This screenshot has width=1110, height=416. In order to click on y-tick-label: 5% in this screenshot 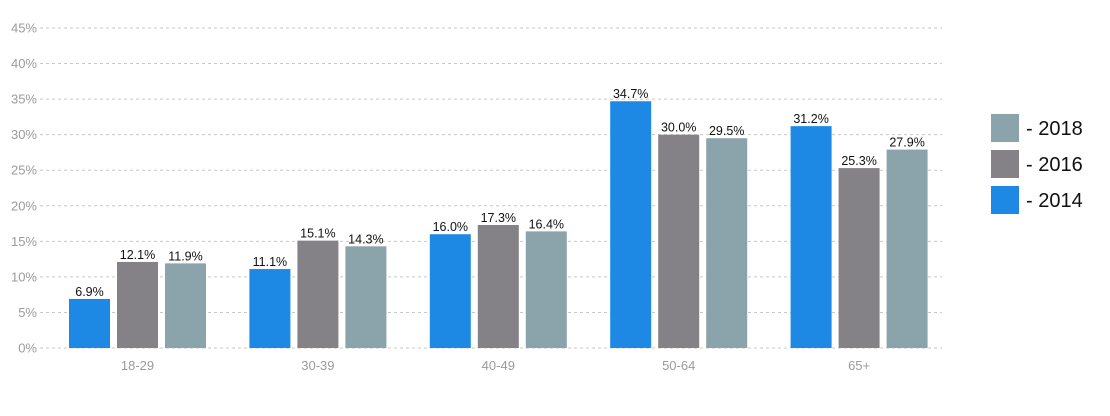, I will do `click(27, 312)`.